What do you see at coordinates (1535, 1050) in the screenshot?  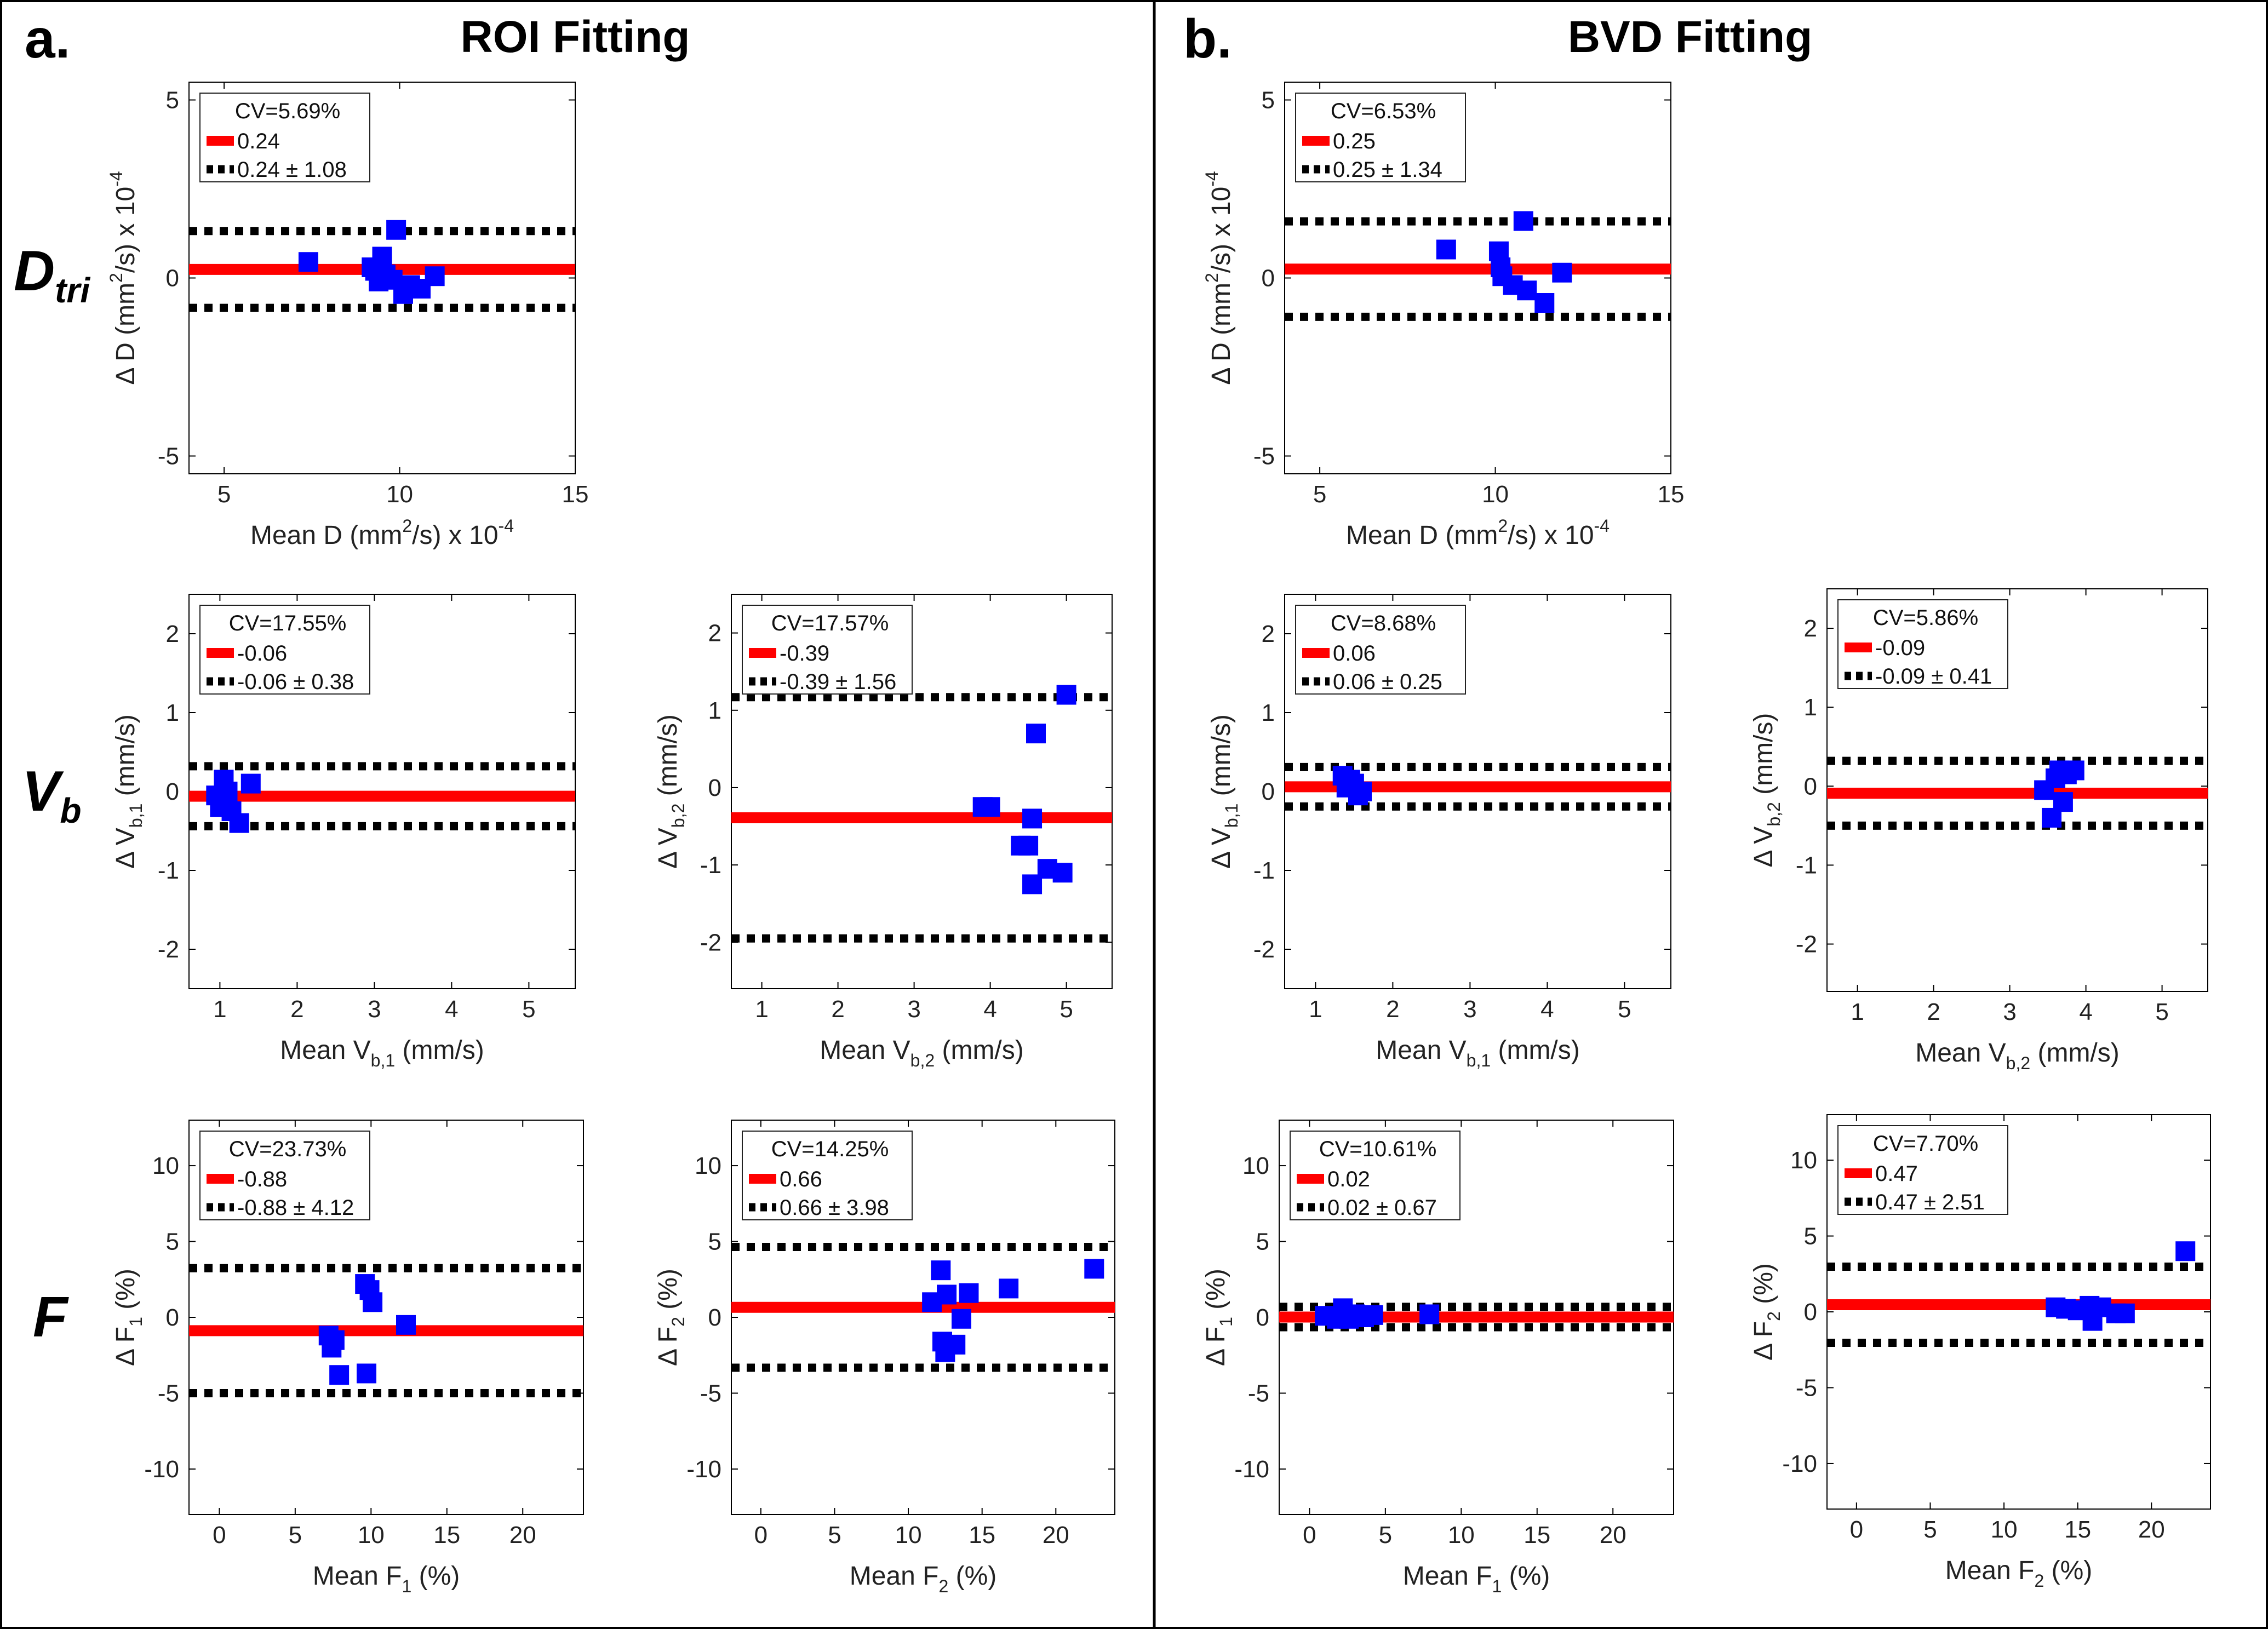 I see `x-axis-label-text: (mm/s)` at bounding box center [1535, 1050].